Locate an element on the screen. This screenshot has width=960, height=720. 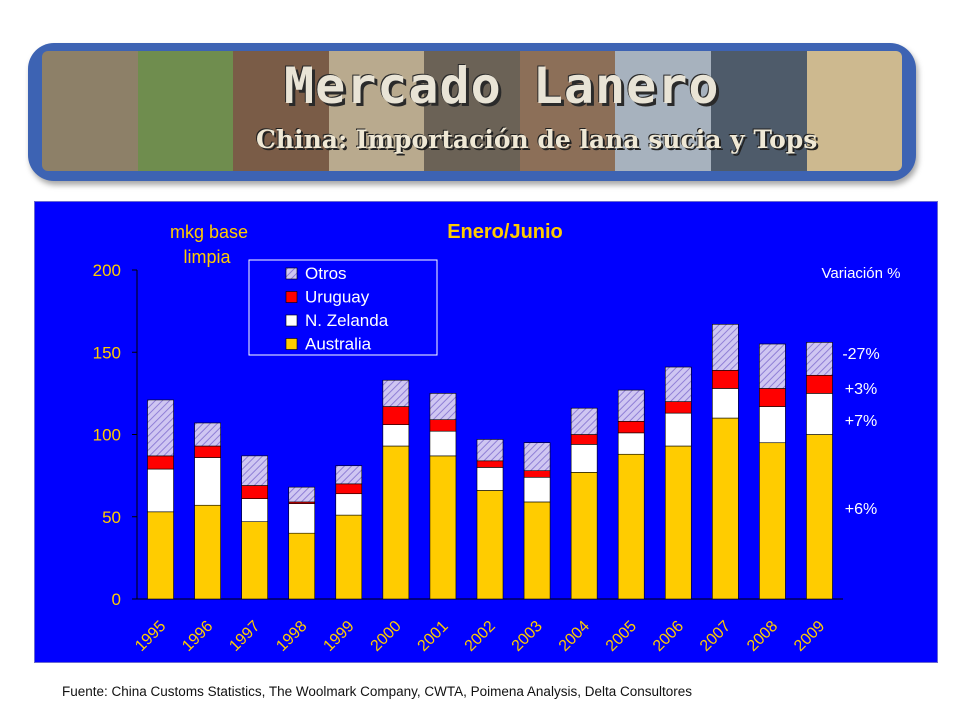
x-tick-label: 1997 is located at coordinates (244, 636).